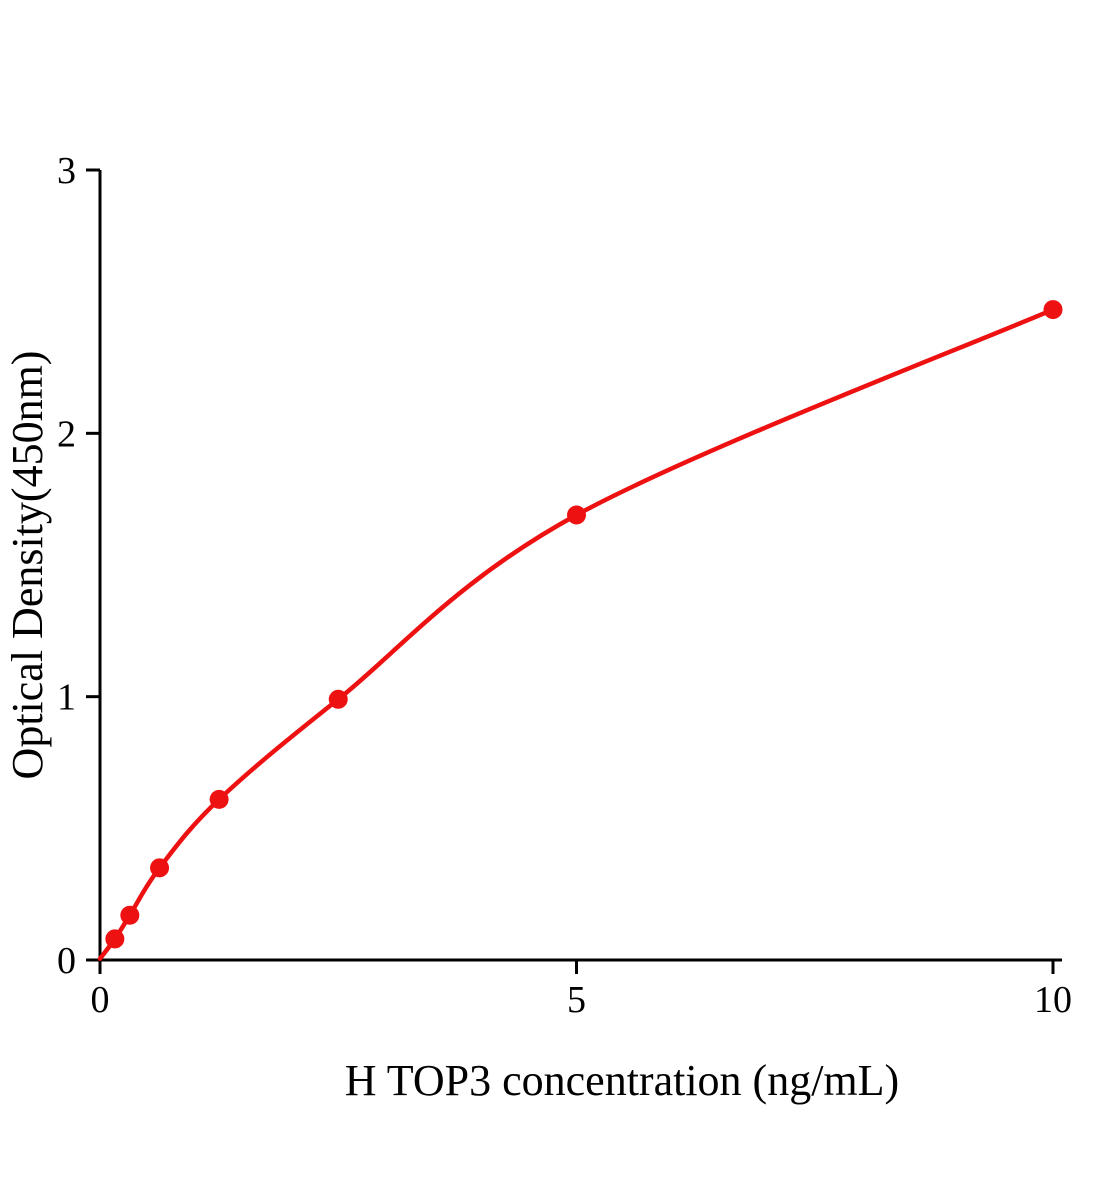 The image size is (1104, 1200). I want to click on y-tick-label: 0, so click(66, 961).